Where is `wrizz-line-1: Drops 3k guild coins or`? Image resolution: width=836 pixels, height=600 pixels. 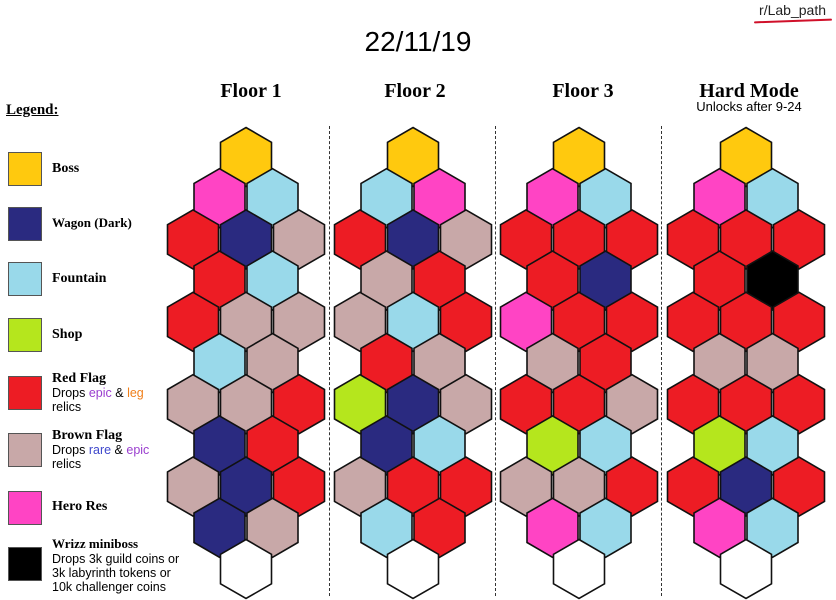
wrizz-line-1: Drops 3k guild coins or is located at coordinates (116, 559).